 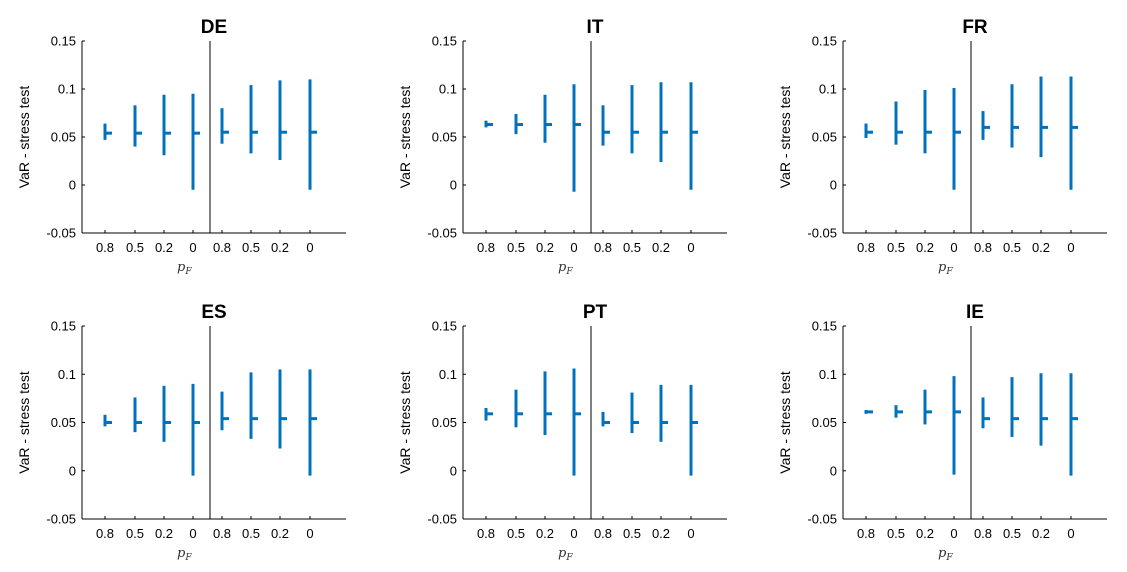 I want to click on panel-title: IT, so click(x=595, y=27).